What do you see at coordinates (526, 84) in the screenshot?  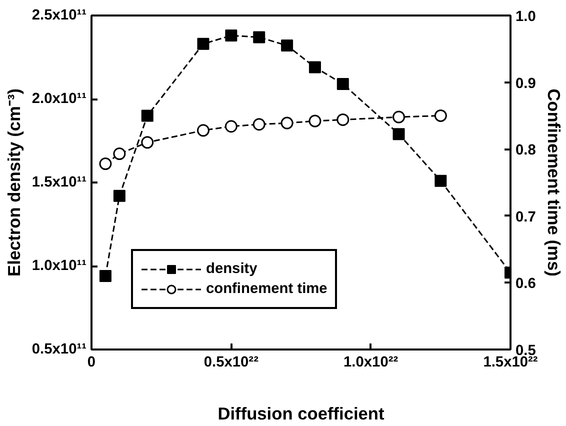 I see `y2-tick-label: 0.9` at bounding box center [526, 84].